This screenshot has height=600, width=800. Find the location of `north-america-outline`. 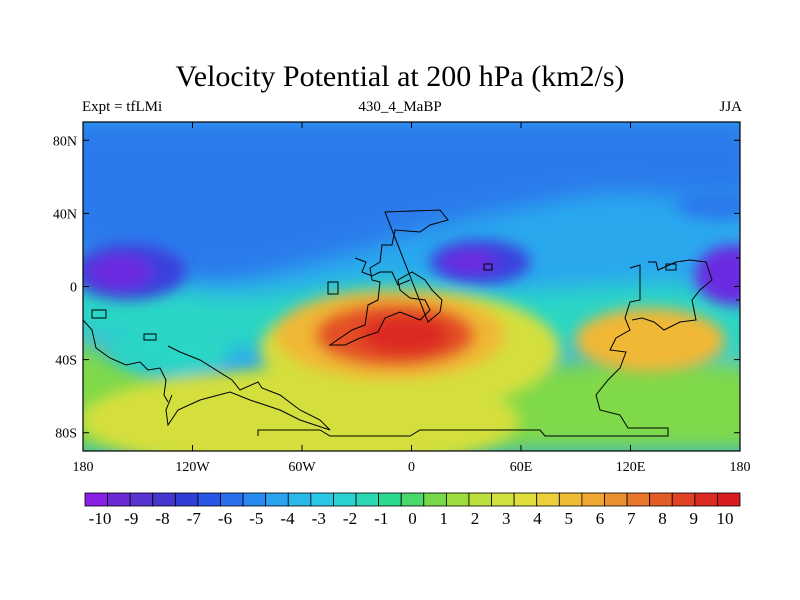

north-america-outline is located at coordinates (126, 361).